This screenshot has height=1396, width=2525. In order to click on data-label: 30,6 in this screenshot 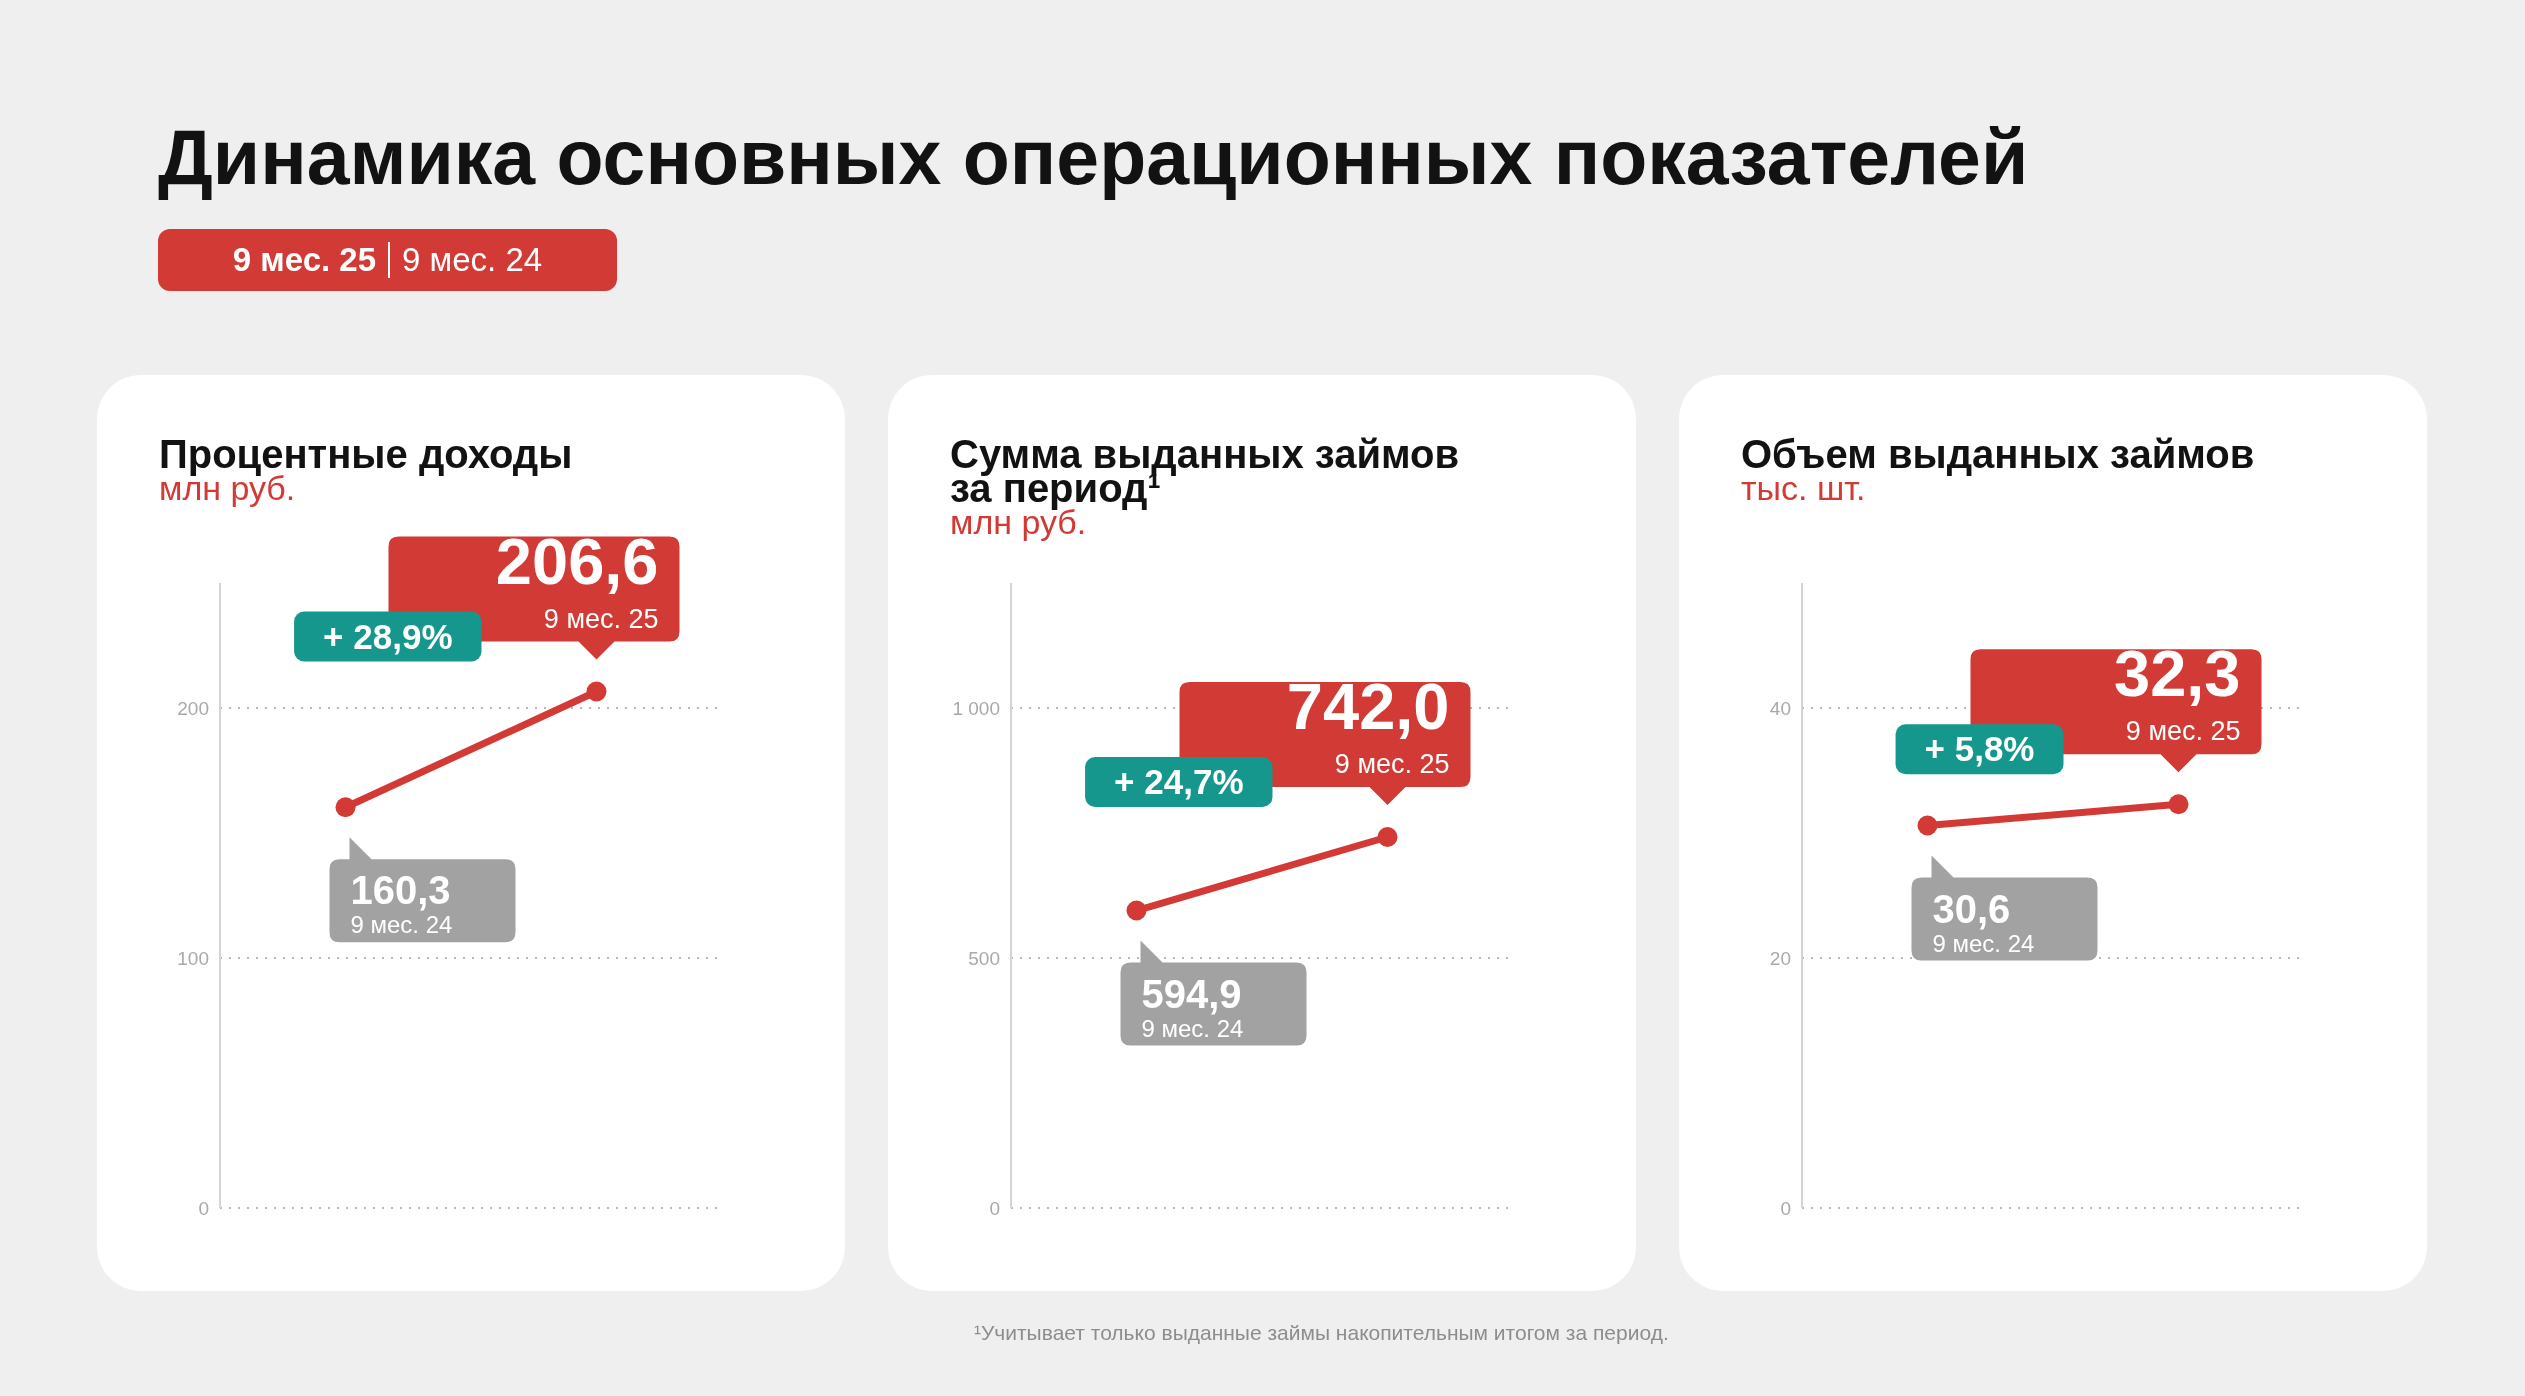, I will do `click(1971, 908)`.